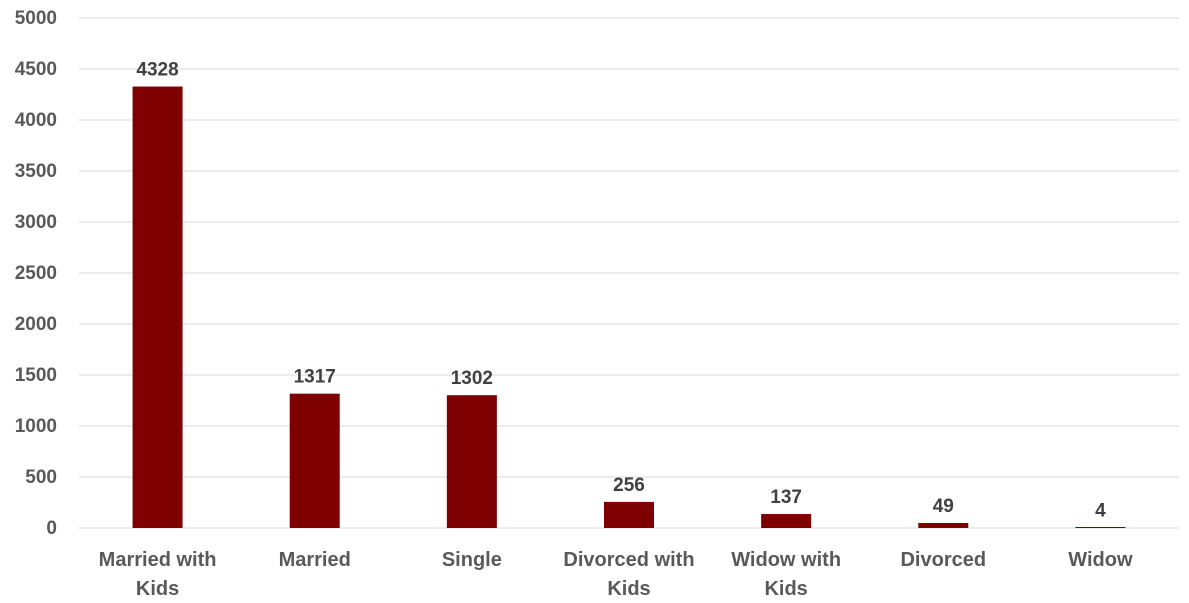  What do you see at coordinates (36, 18) in the screenshot?
I see `y-tick-label: 5000` at bounding box center [36, 18].